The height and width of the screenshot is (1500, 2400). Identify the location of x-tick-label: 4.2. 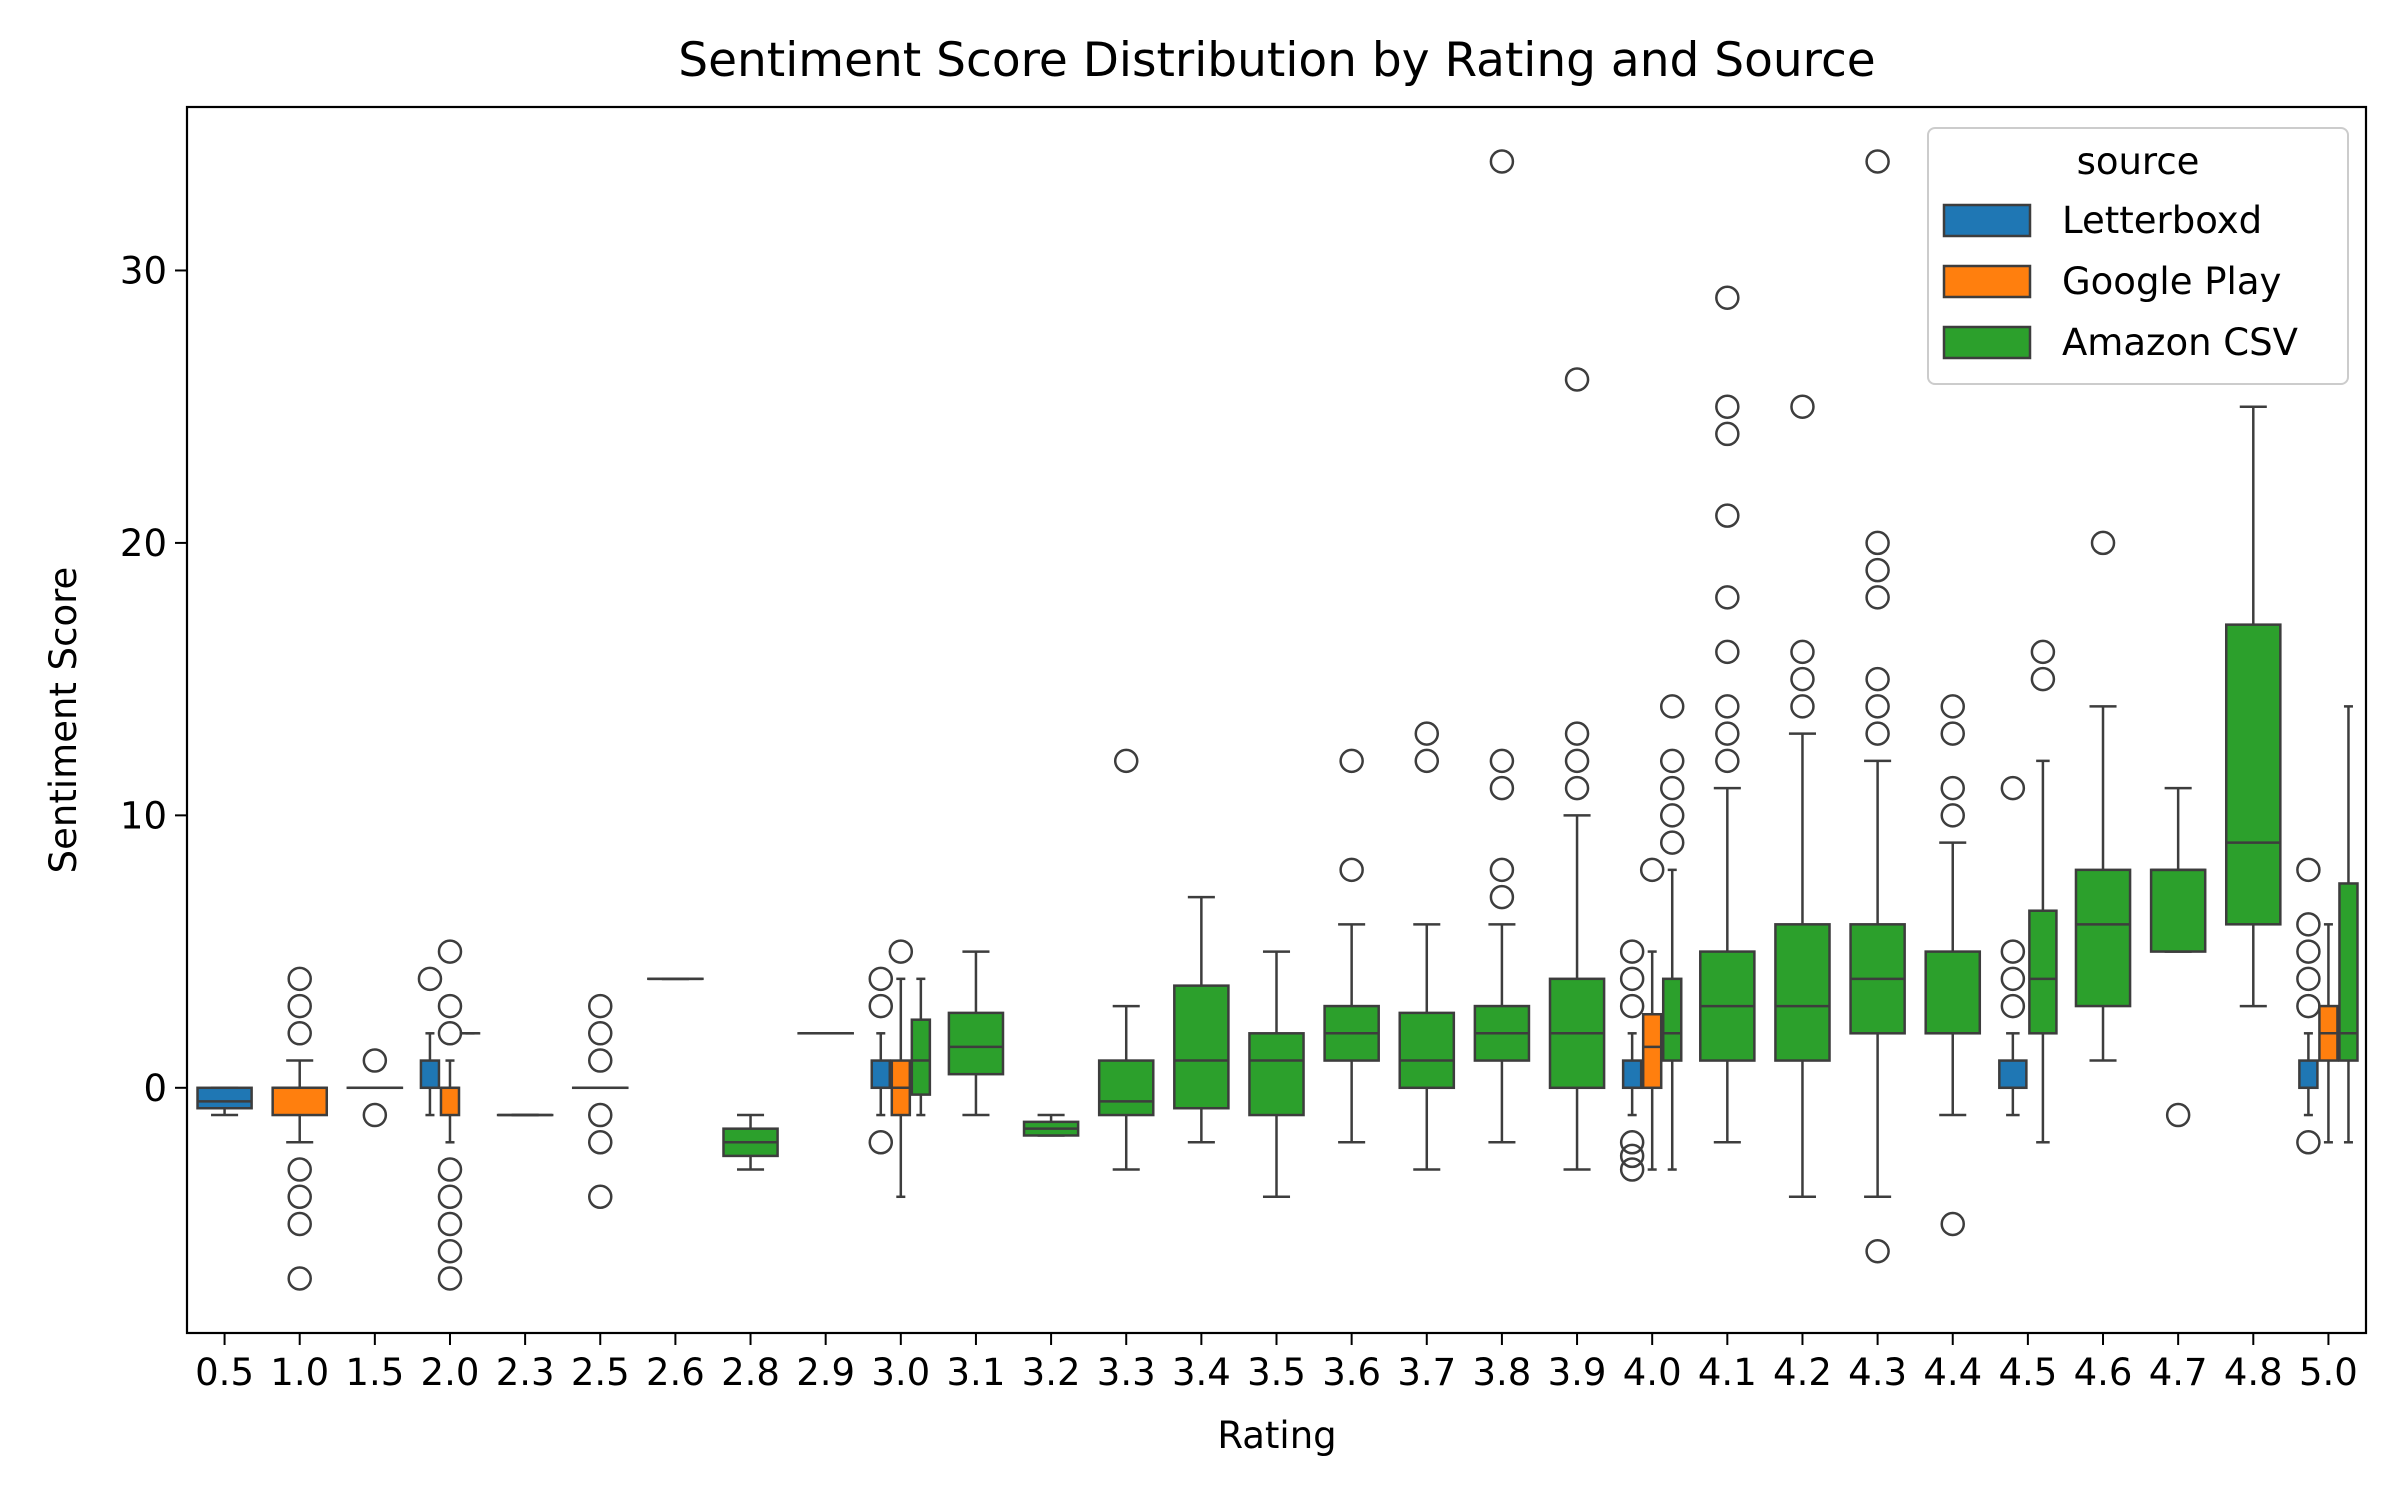
(1802, 1372).